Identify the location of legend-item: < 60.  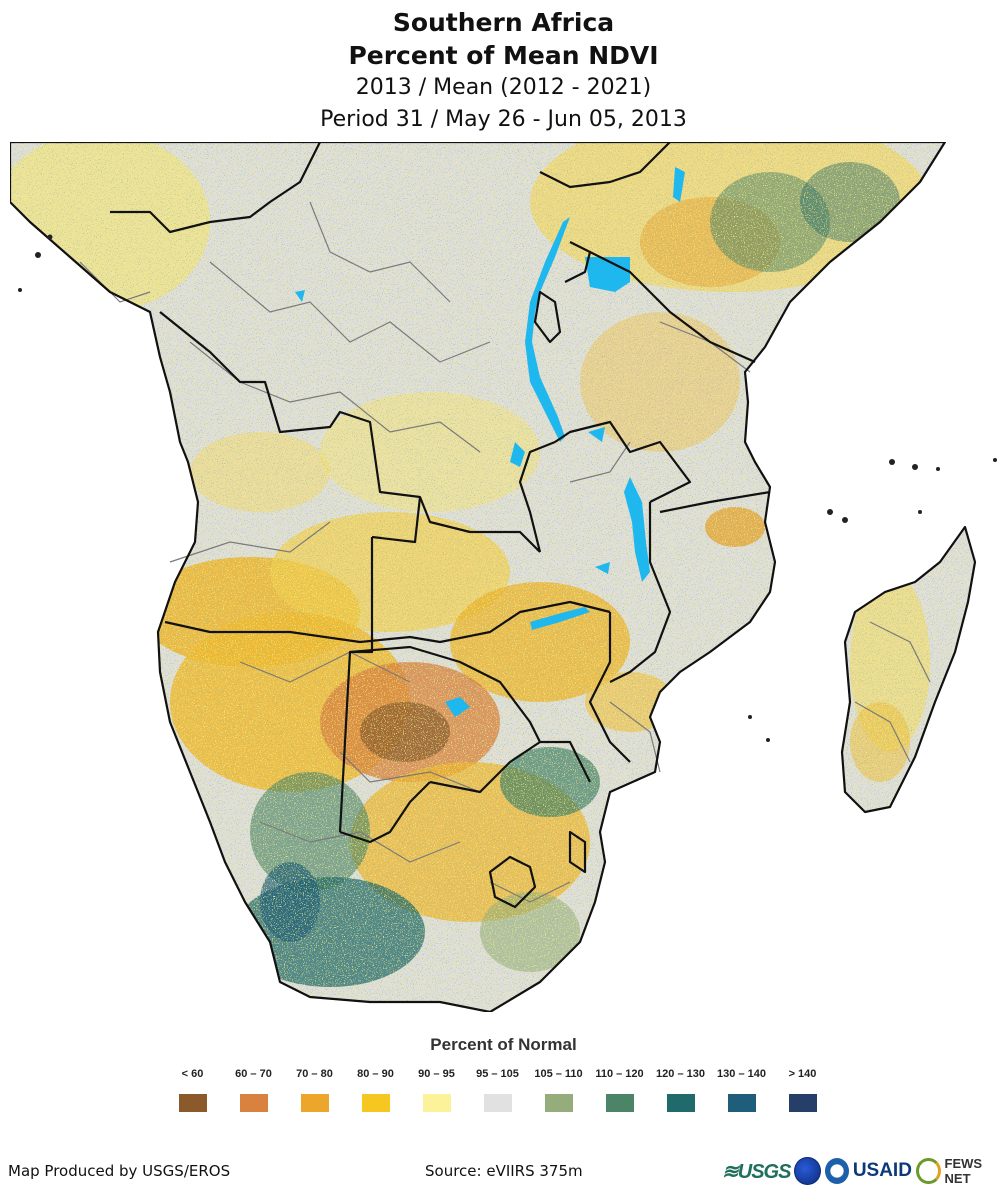
(192, 1090).